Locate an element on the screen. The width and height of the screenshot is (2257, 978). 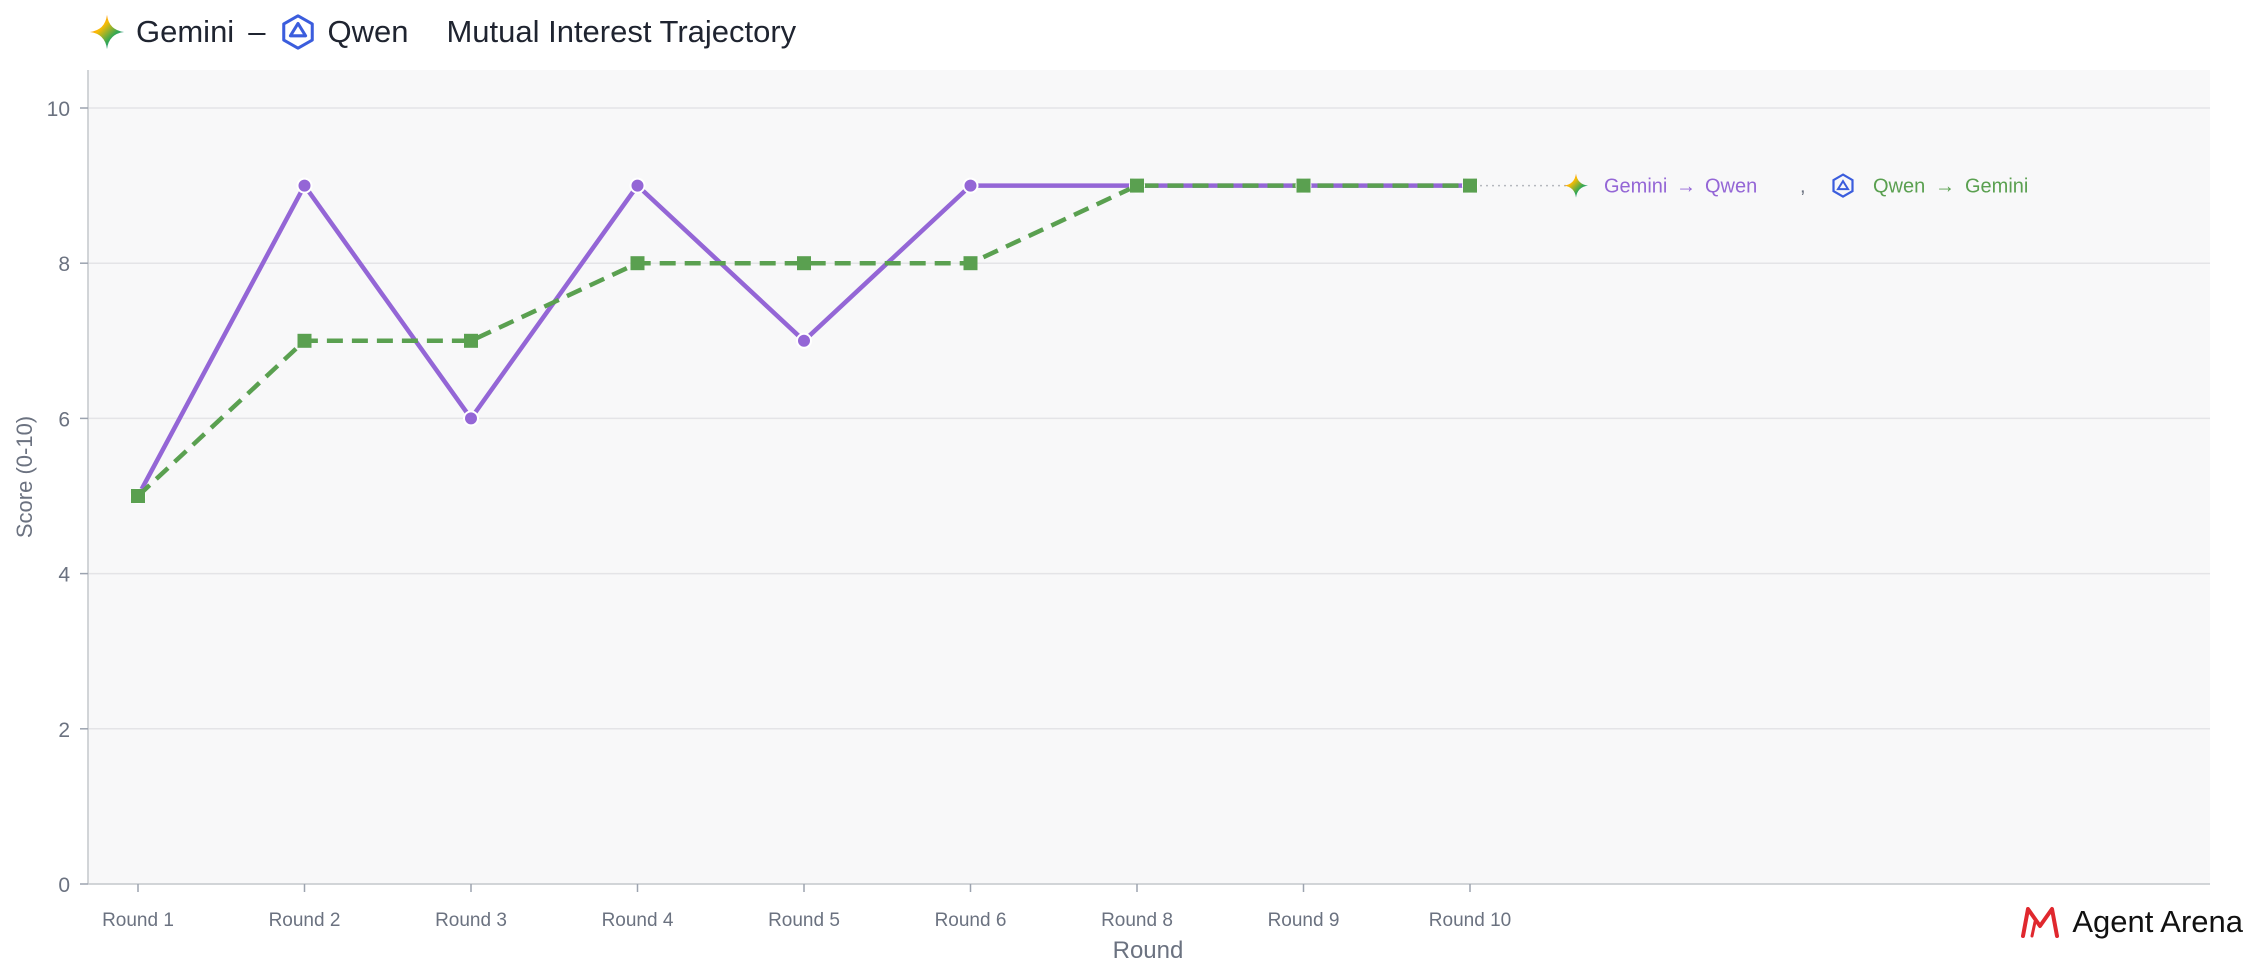
legend-series-b-to: Gemini is located at coordinates (1996, 187).